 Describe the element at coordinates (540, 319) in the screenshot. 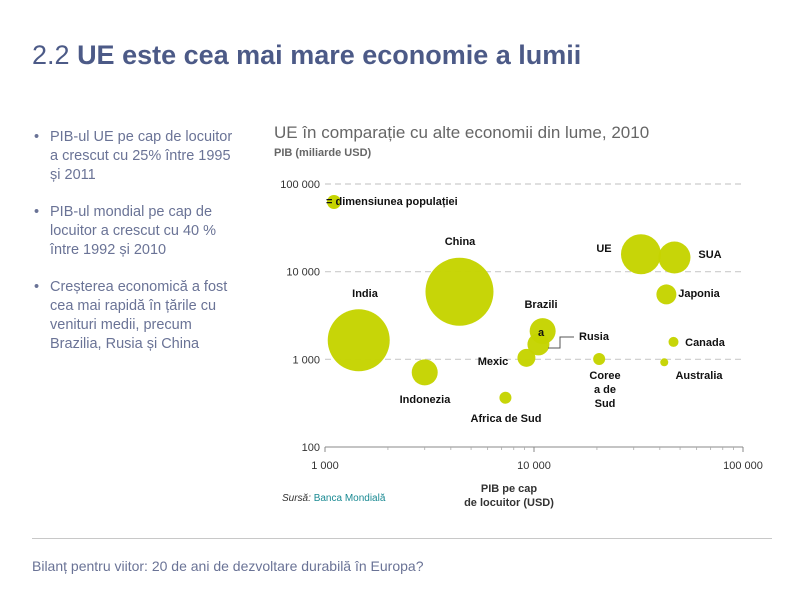

I see `data-label: Brazili a` at that location.